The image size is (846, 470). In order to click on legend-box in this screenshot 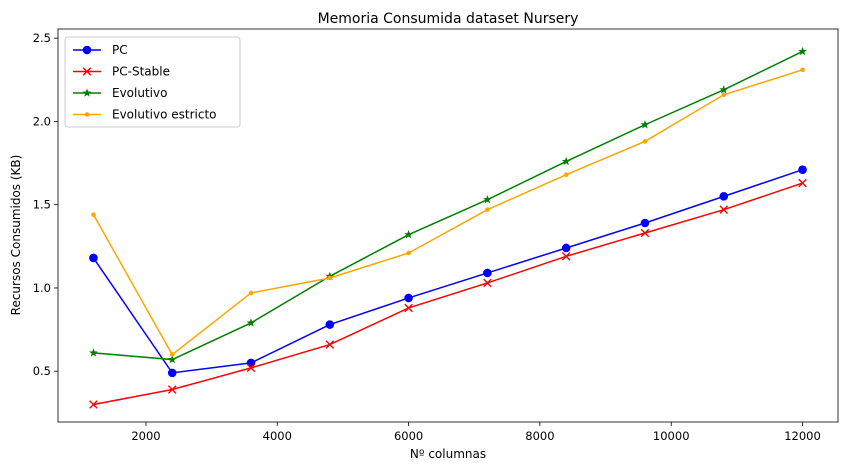, I will do `click(152, 82)`.